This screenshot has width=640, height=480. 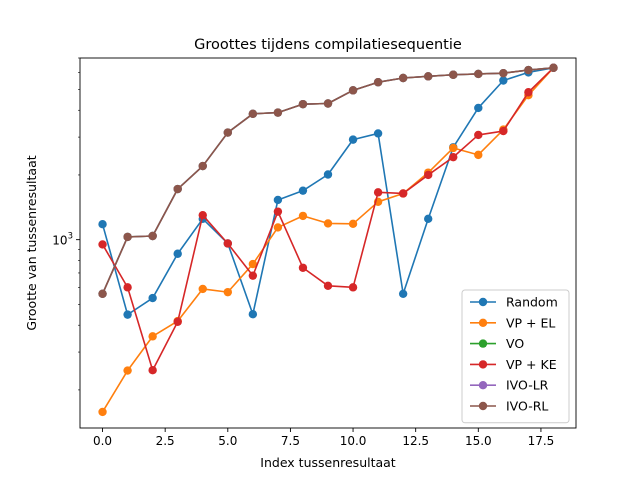 What do you see at coordinates (415, 441) in the screenshot?
I see `x-tick-label: 12.5` at bounding box center [415, 441].